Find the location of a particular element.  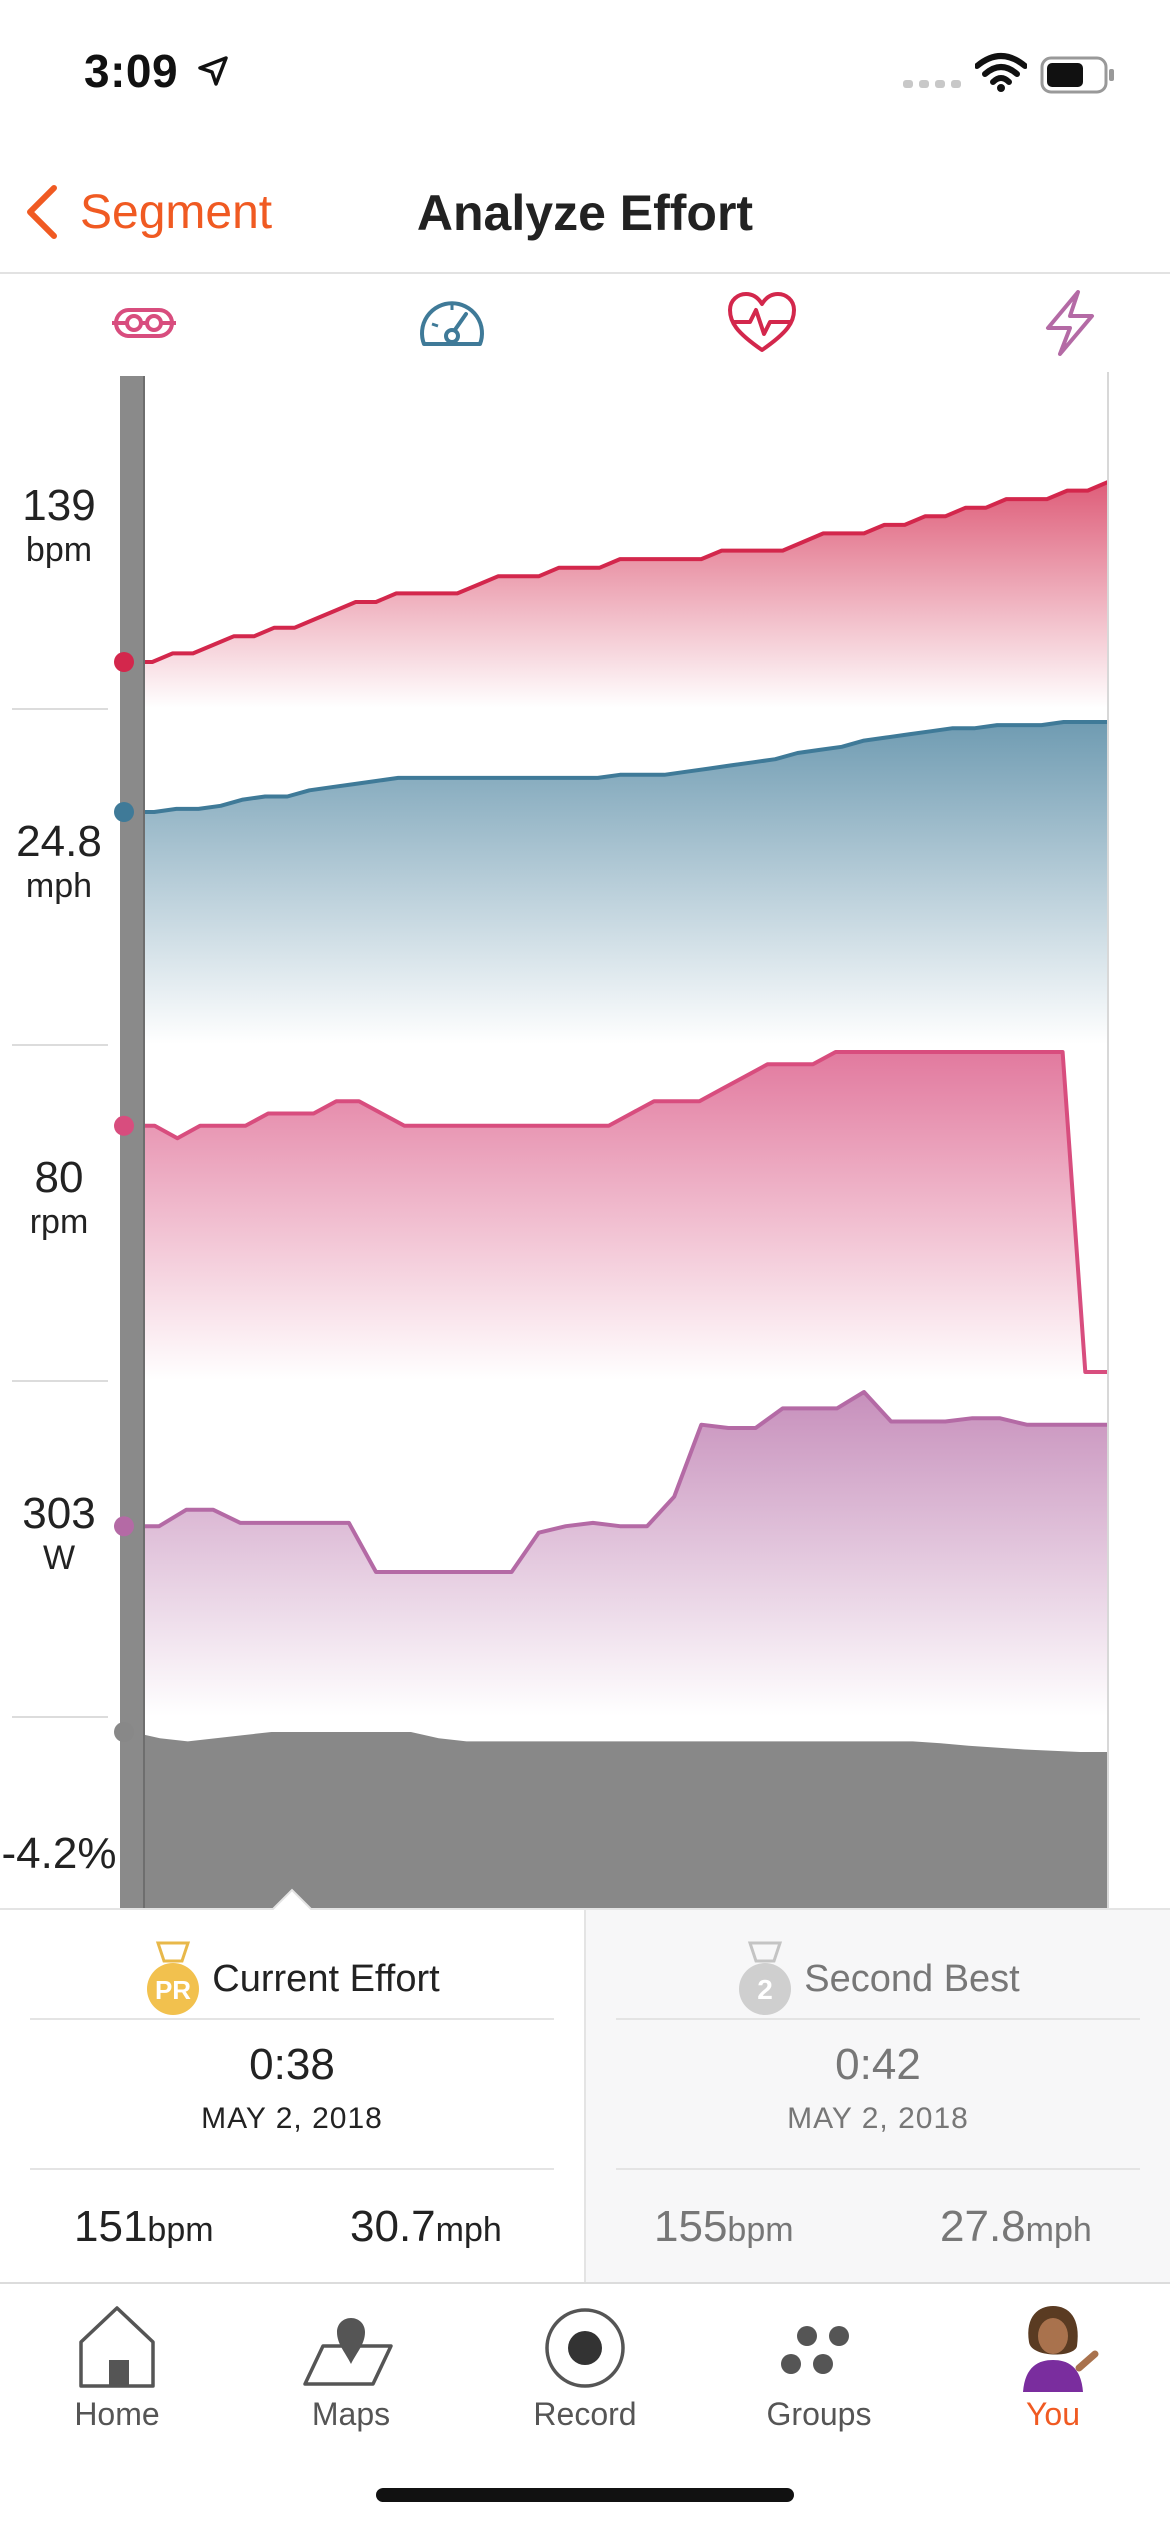

y-label-power: 303 W is located at coordinates (59, 1534).